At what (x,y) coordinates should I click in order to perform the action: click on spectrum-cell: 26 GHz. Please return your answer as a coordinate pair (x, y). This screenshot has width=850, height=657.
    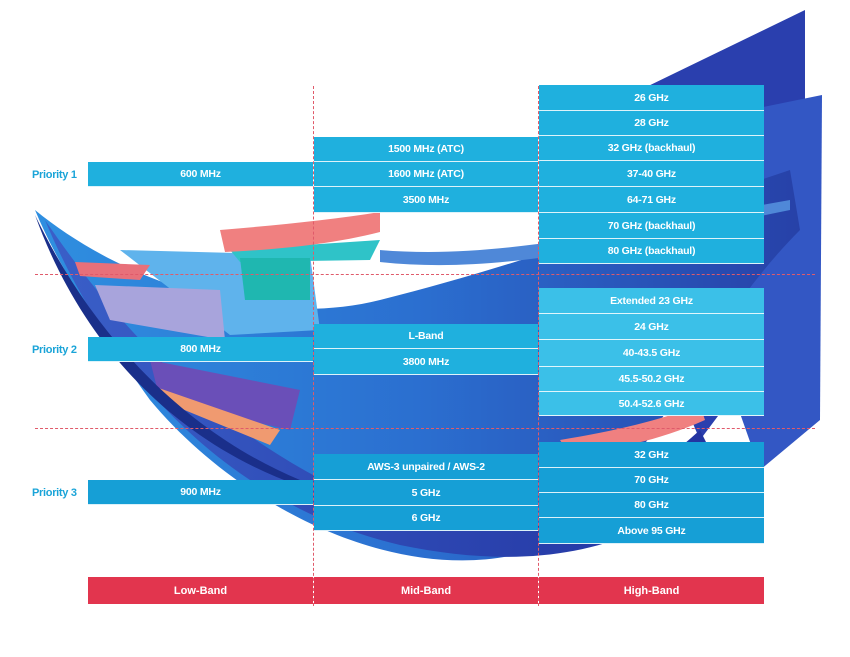
    Looking at the image, I should click on (651, 98).